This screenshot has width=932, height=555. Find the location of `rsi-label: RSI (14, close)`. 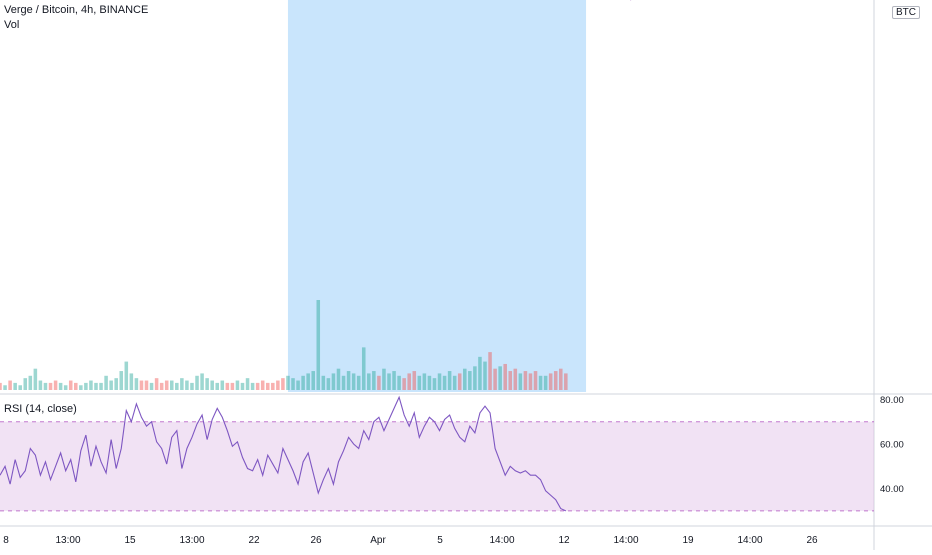

rsi-label: RSI (14, close) is located at coordinates (40, 409).